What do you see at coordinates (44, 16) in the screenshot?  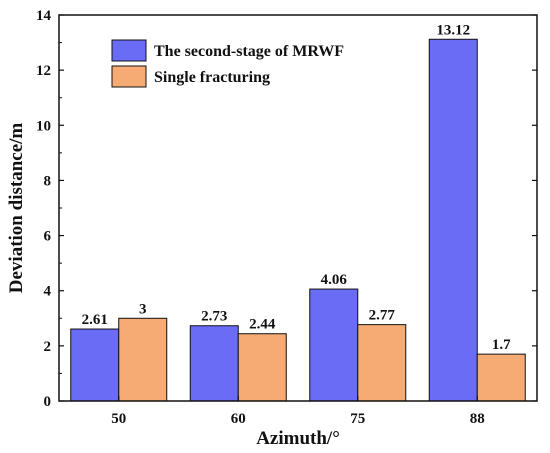 I see `y-tick-label: 14` at bounding box center [44, 16].